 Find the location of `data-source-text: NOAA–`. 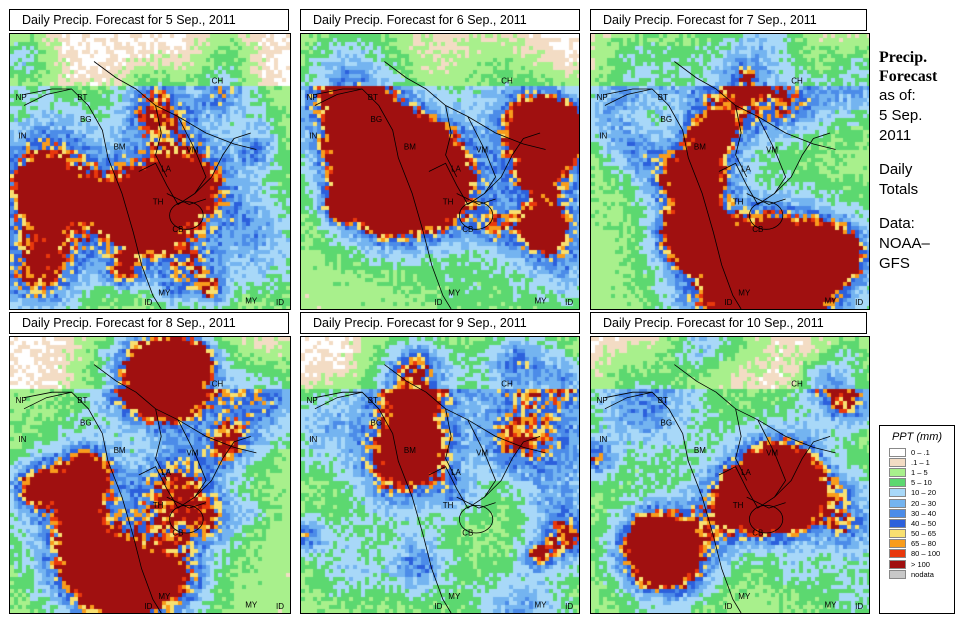

data-source-text: NOAA– is located at coordinates (904, 243).